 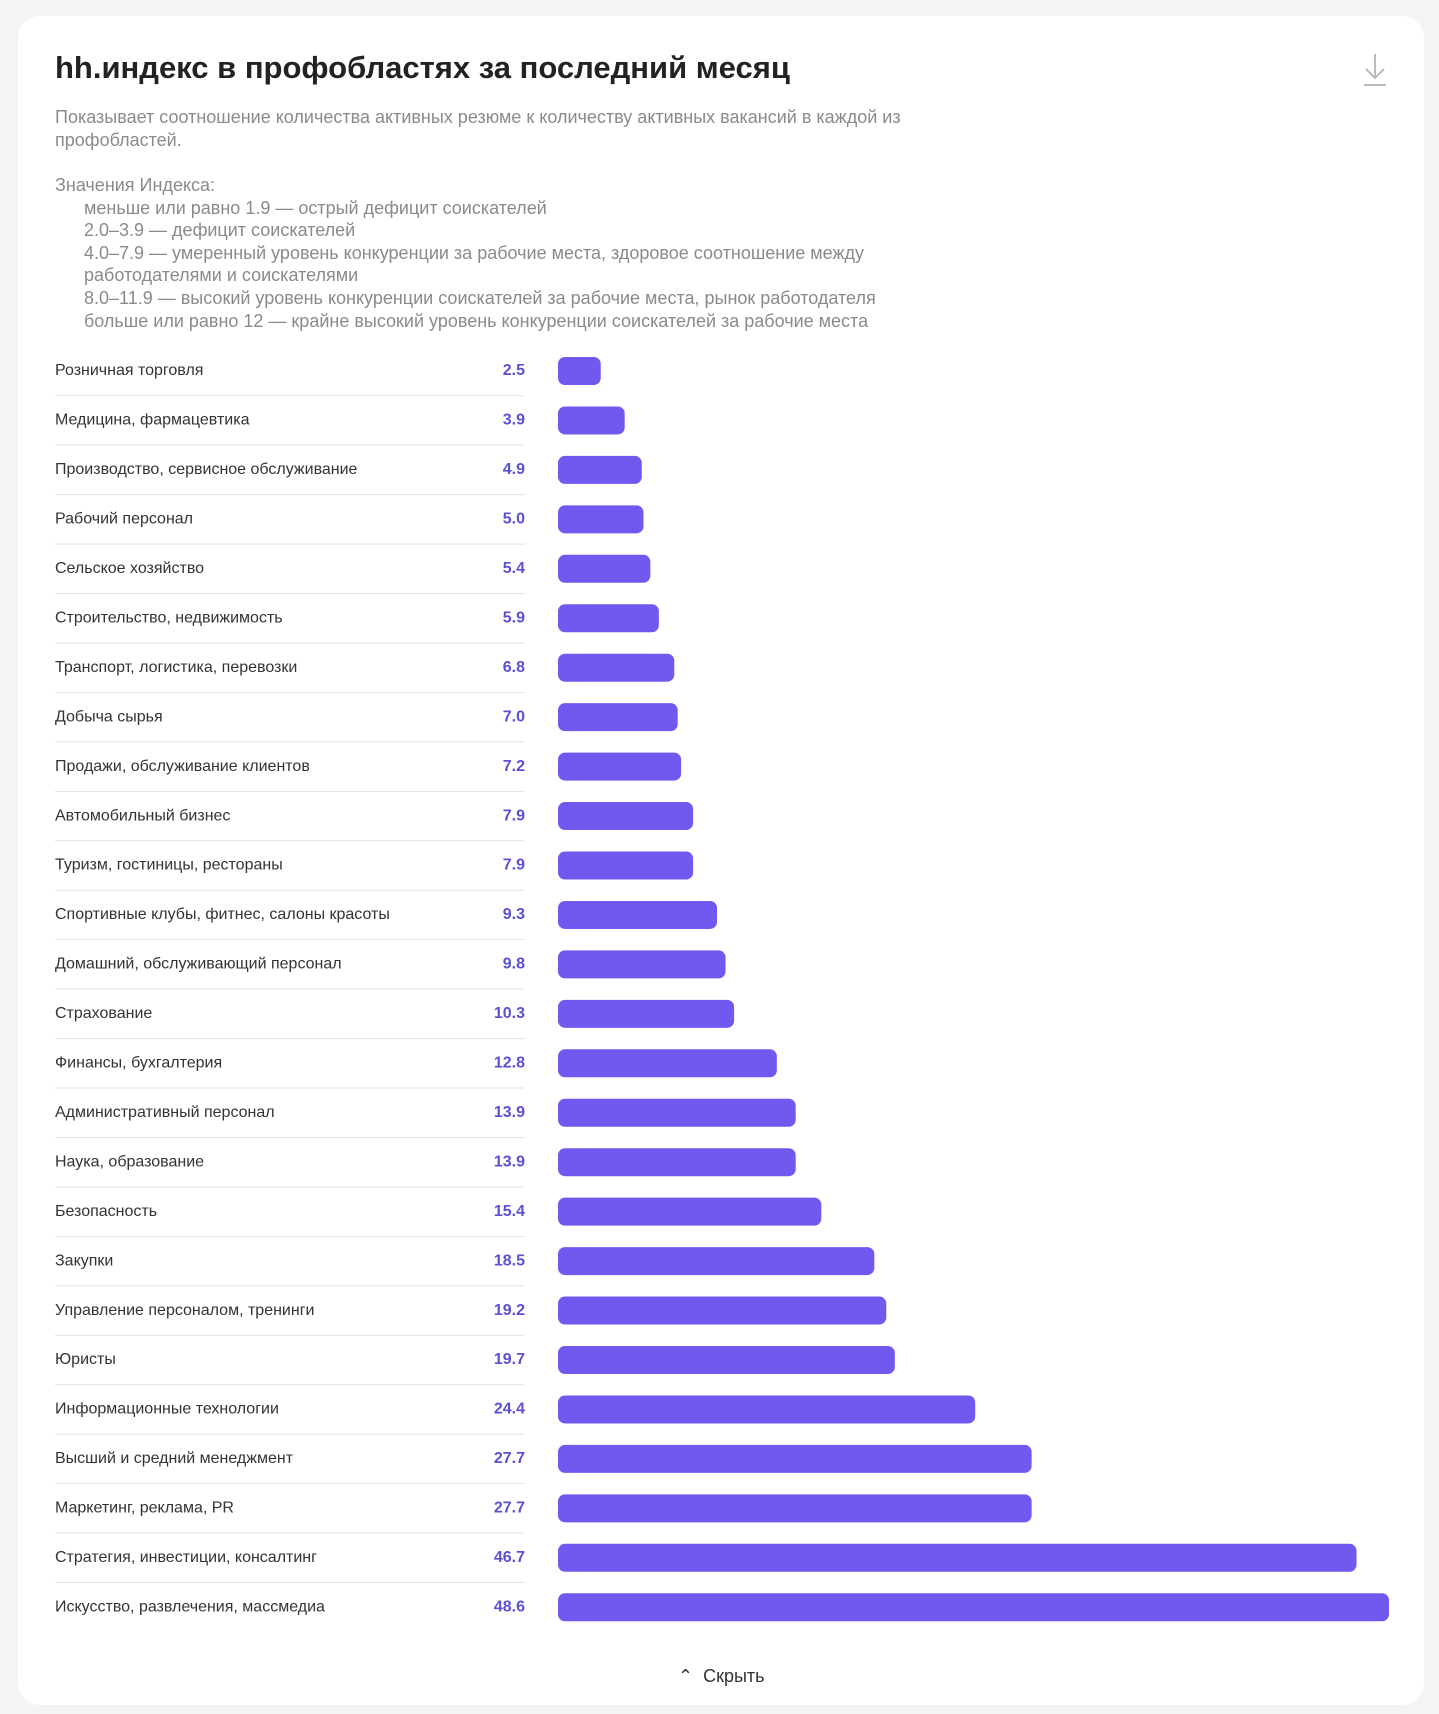 I want to click on download-icon, so click(x=1375, y=70).